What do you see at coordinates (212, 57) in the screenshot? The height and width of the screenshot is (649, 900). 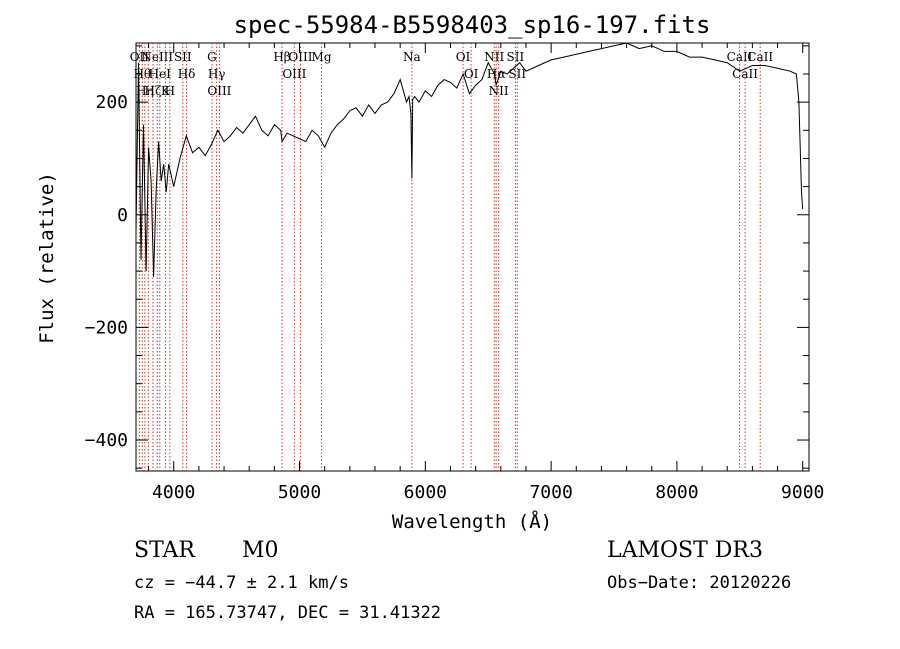 I see `spectral-line-label: G` at bounding box center [212, 57].